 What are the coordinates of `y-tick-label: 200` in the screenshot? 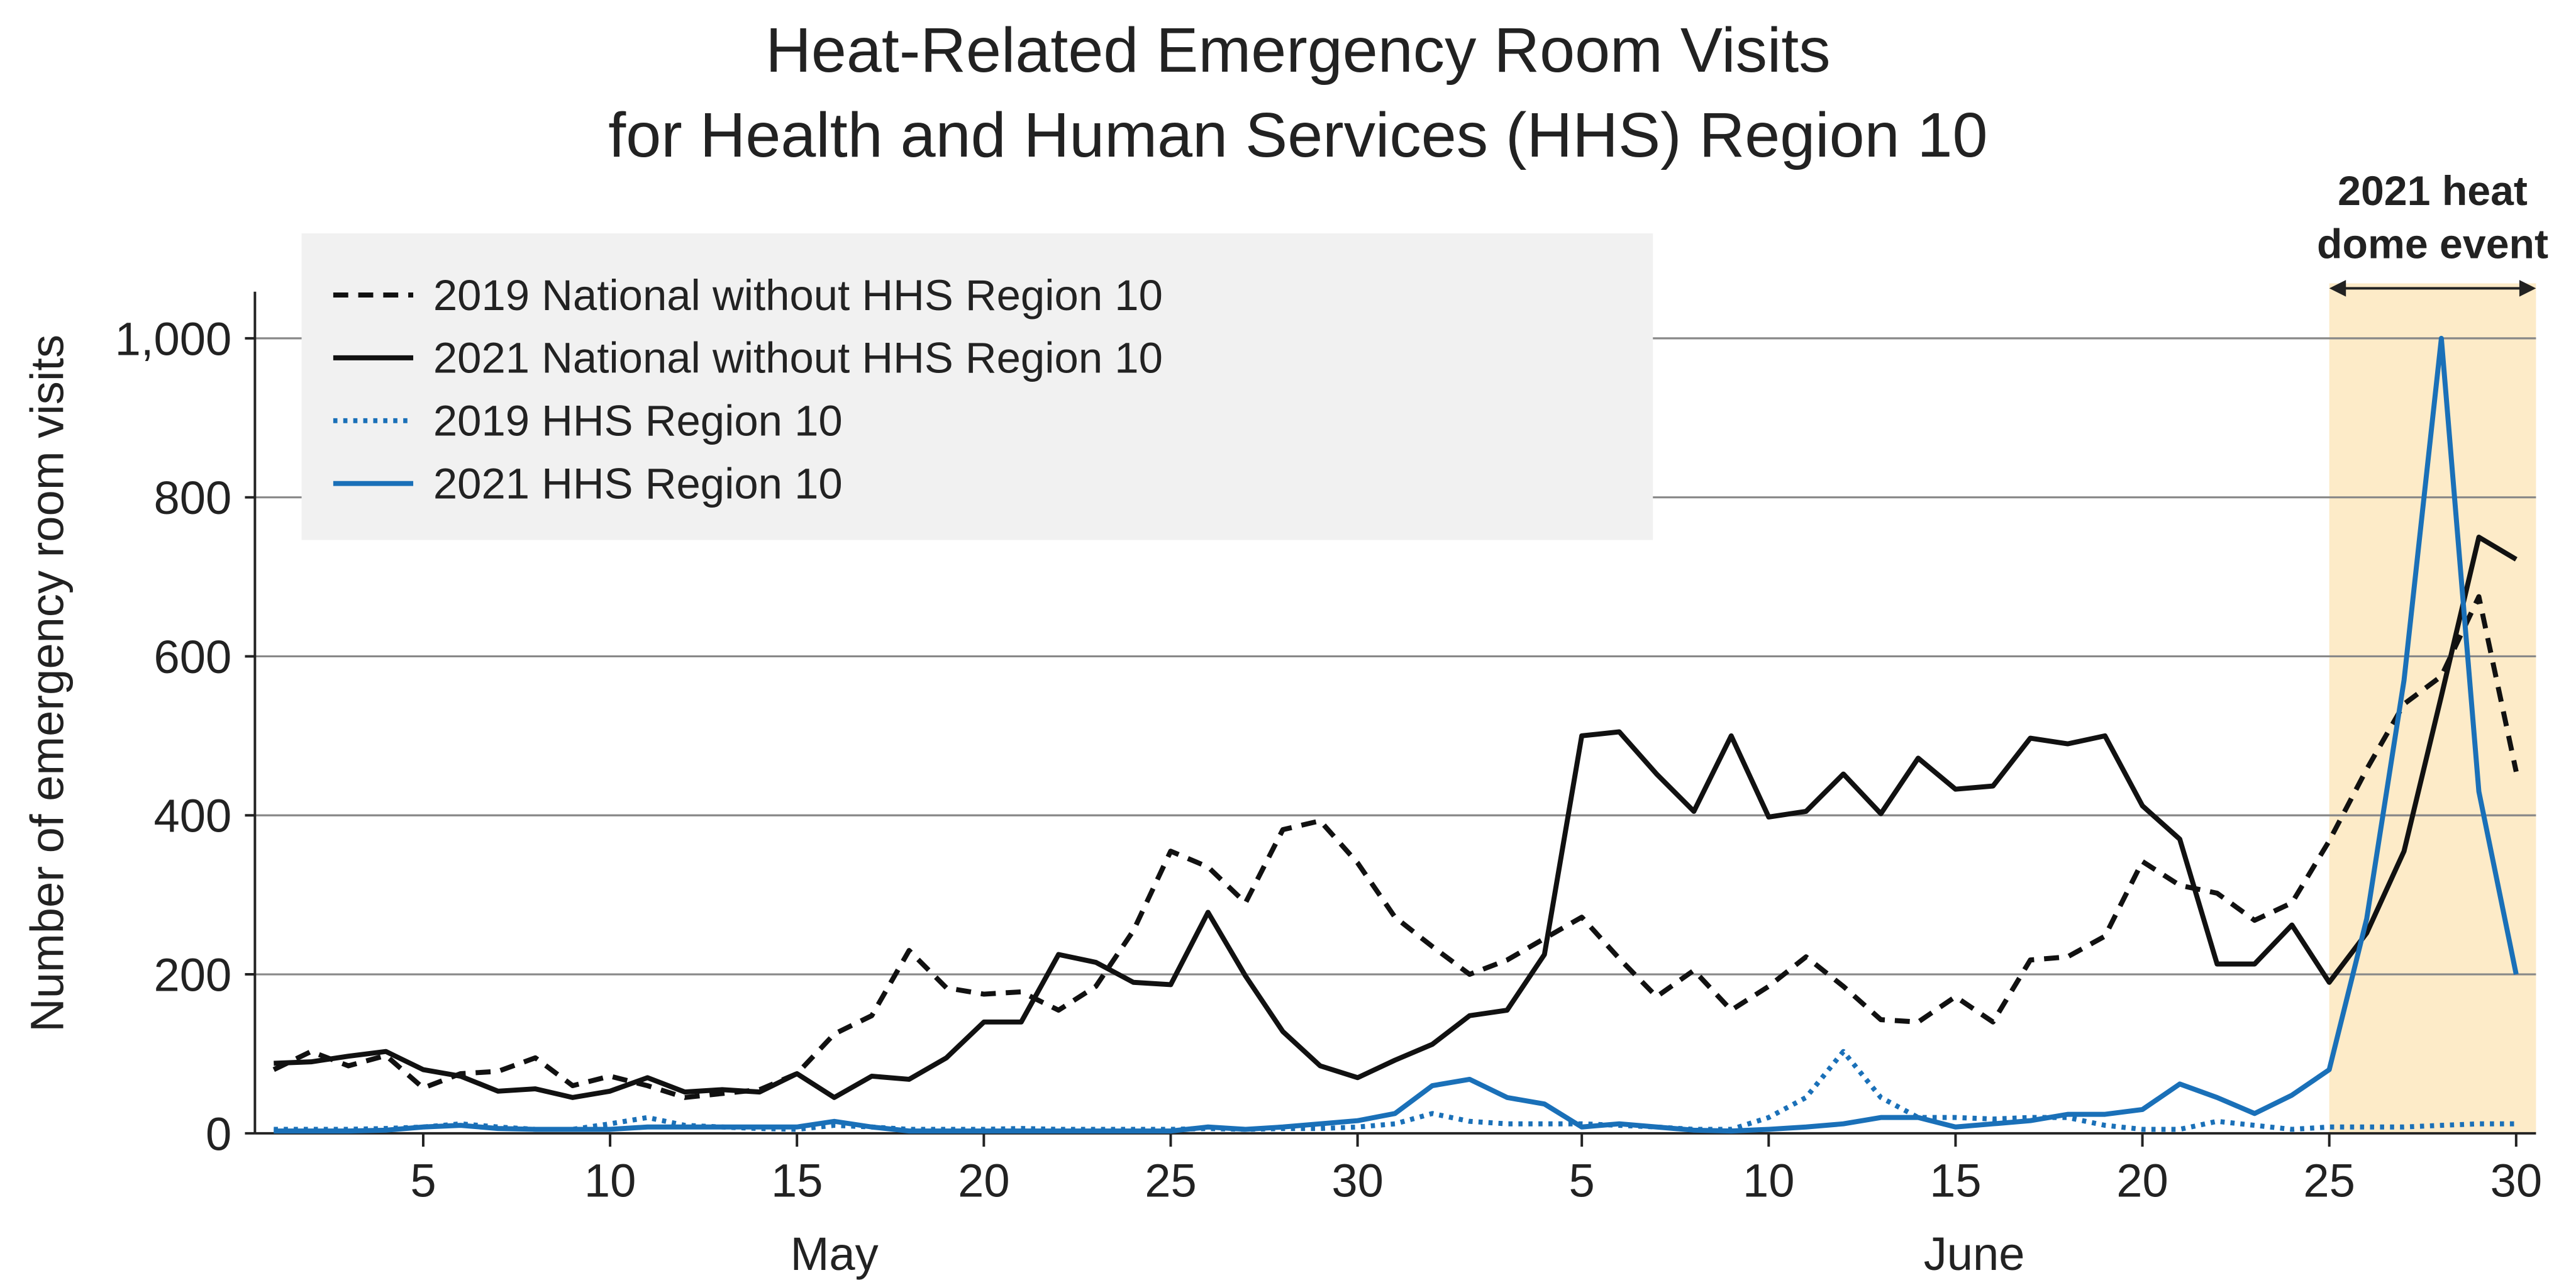 It's located at (193, 975).